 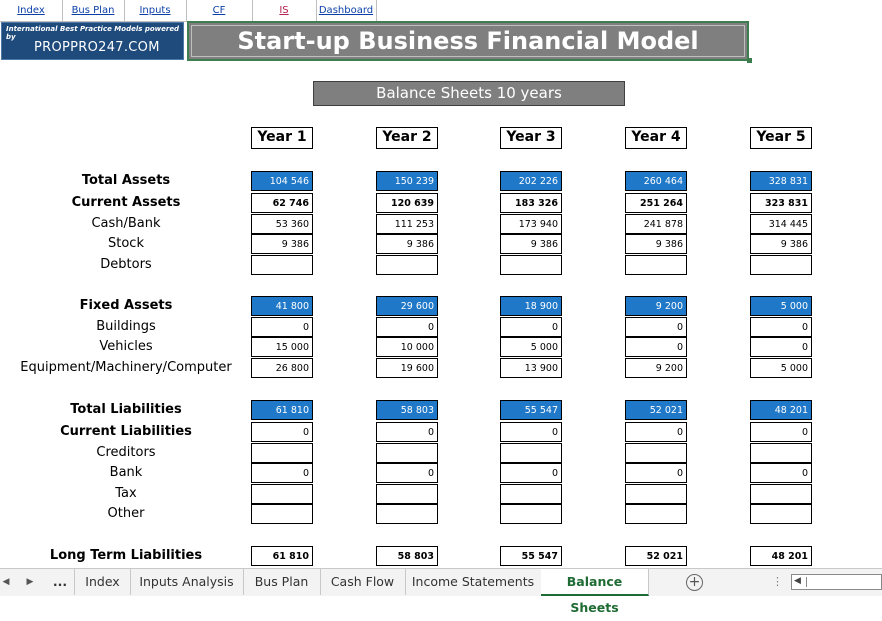 What do you see at coordinates (6, 582) in the screenshot?
I see `scroll-left-icon: ◀` at bounding box center [6, 582].